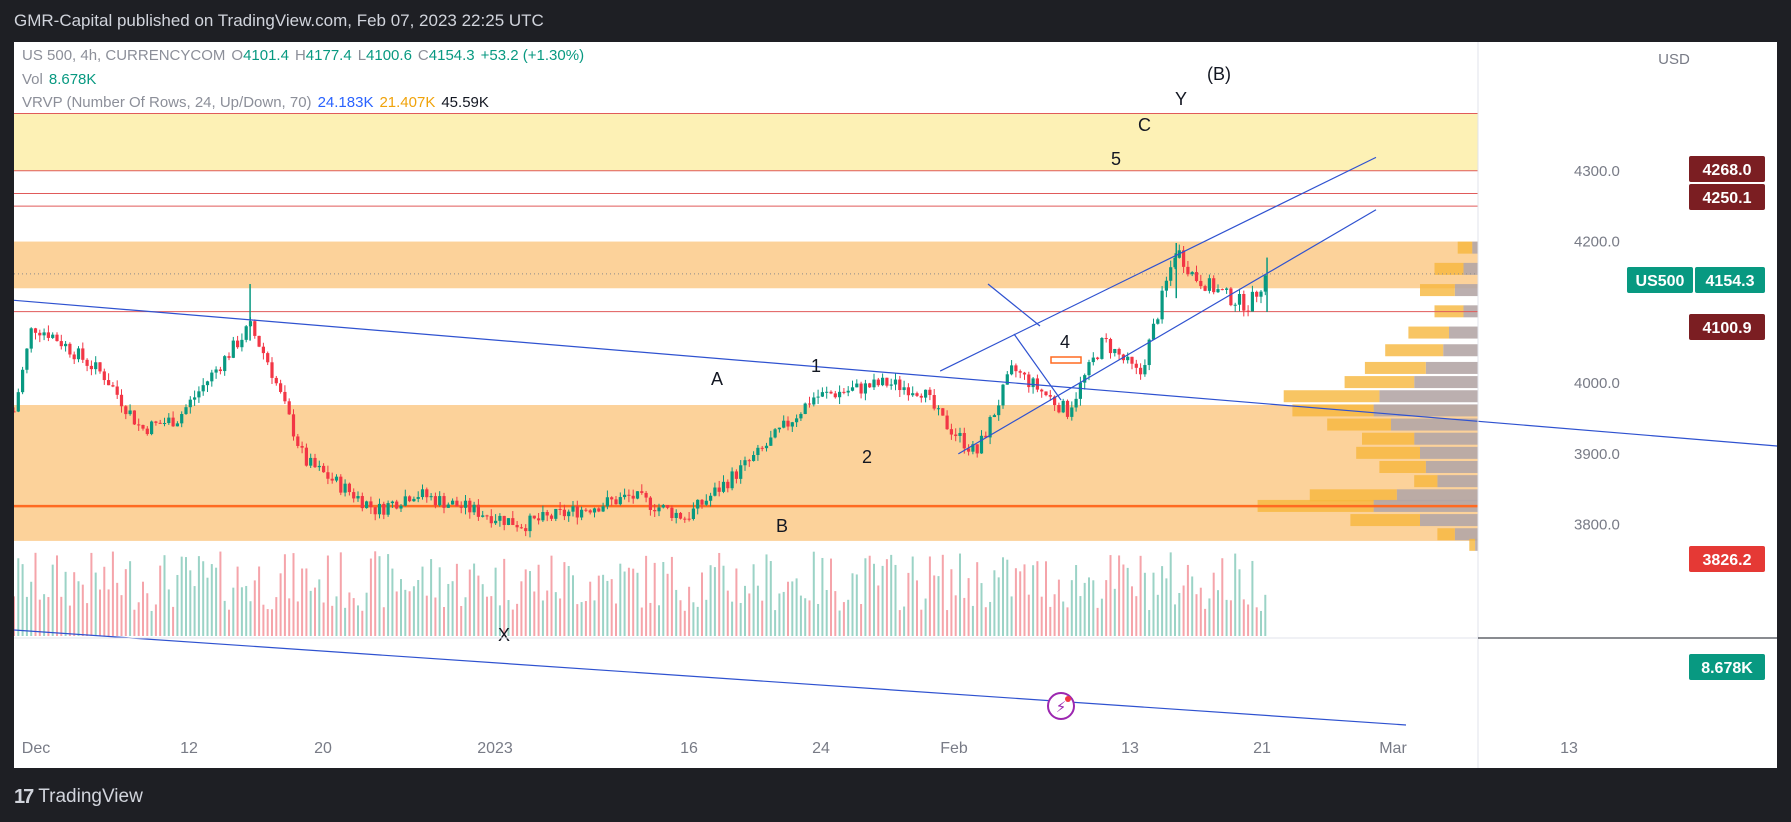 Image resolution: width=1791 pixels, height=822 pixels. I want to click on time-tick: Mar, so click(1393, 748).